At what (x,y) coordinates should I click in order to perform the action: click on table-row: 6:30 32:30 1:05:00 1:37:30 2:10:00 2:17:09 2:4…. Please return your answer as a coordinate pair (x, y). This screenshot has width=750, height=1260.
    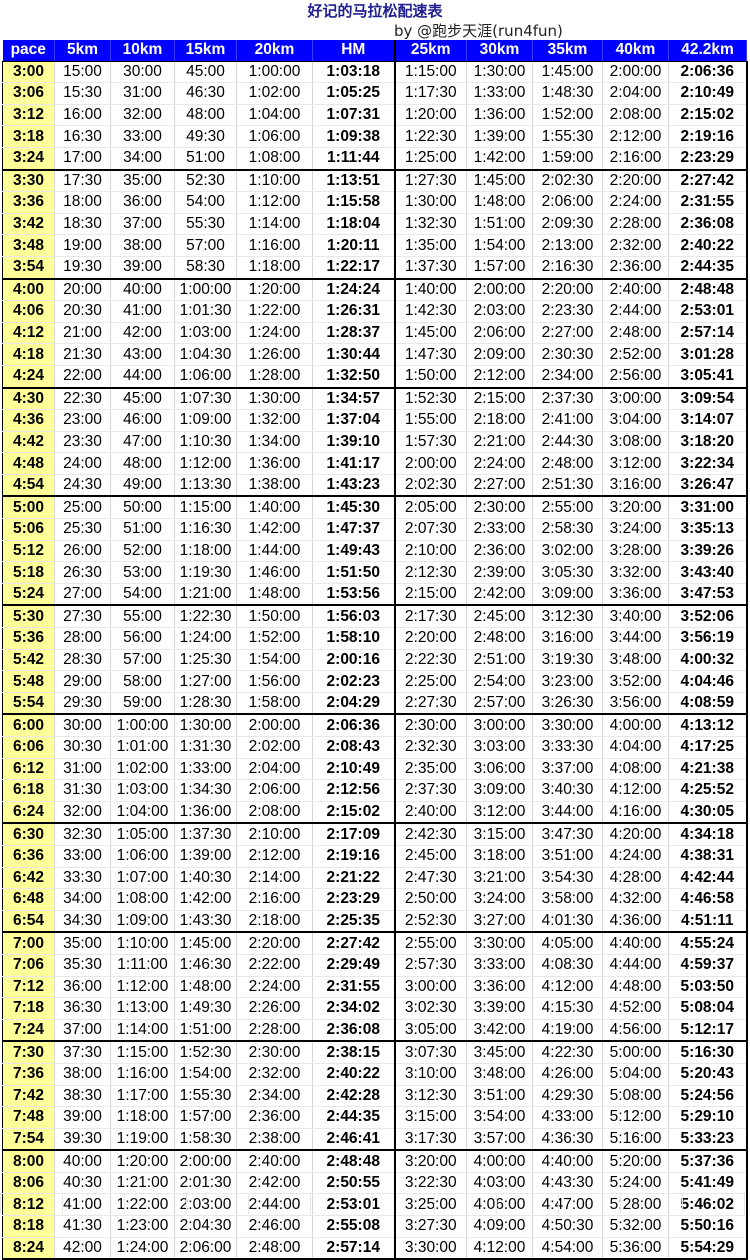
    Looking at the image, I should click on (375, 834).